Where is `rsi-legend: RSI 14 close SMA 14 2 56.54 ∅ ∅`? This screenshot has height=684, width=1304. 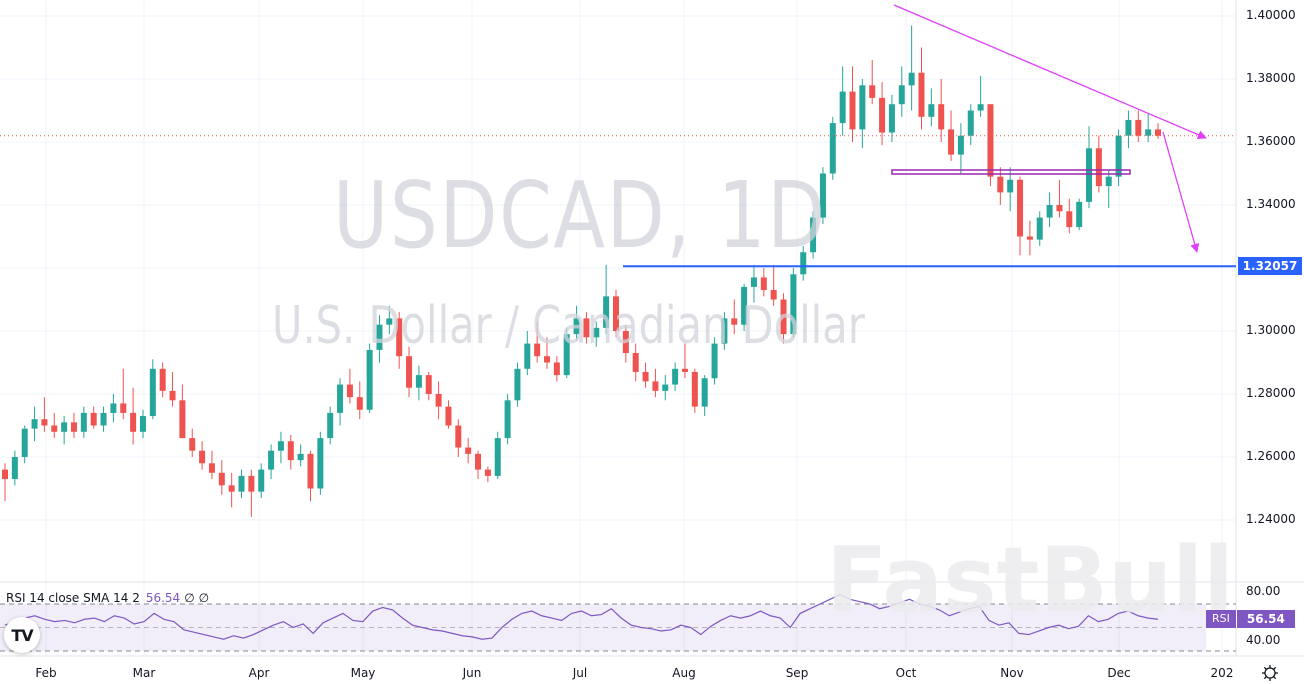 rsi-legend: RSI 14 close SMA 14 2 56.54 ∅ ∅ is located at coordinates (107, 598).